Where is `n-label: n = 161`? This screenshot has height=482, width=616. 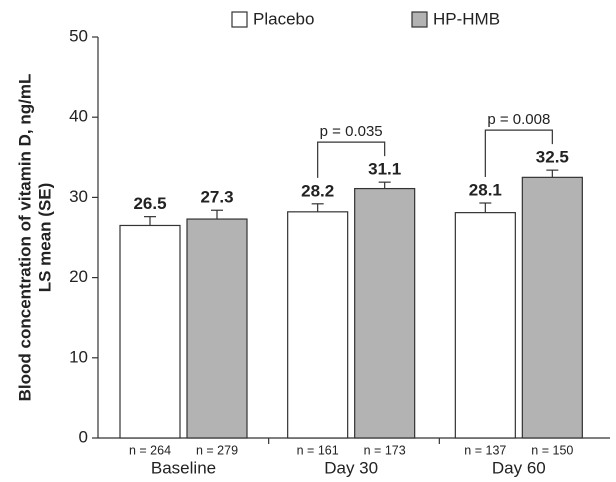 n-label: n = 161 is located at coordinates (318, 450).